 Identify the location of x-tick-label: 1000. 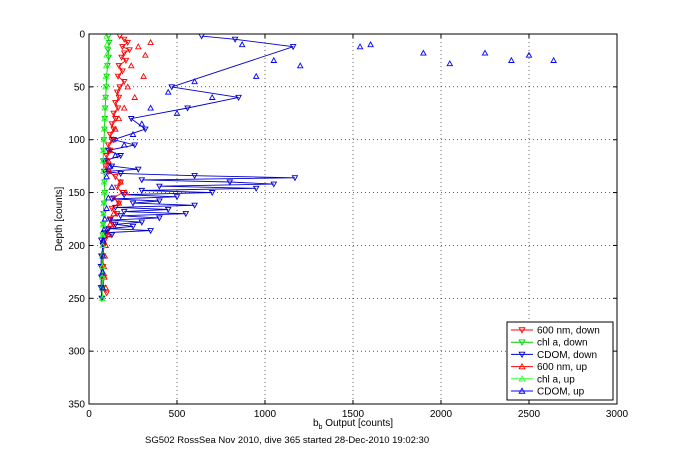
(265, 414).